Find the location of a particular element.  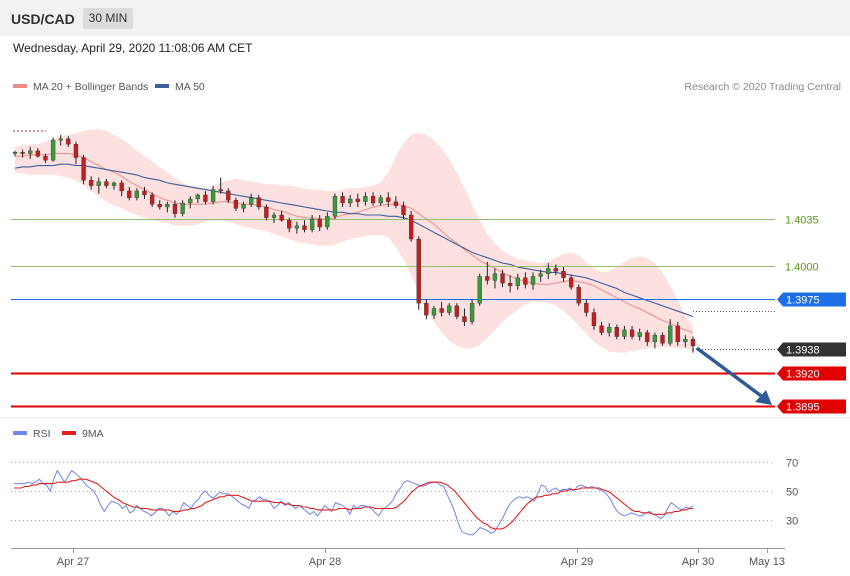

ma50-legend-label: MA 50 is located at coordinates (190, 87).